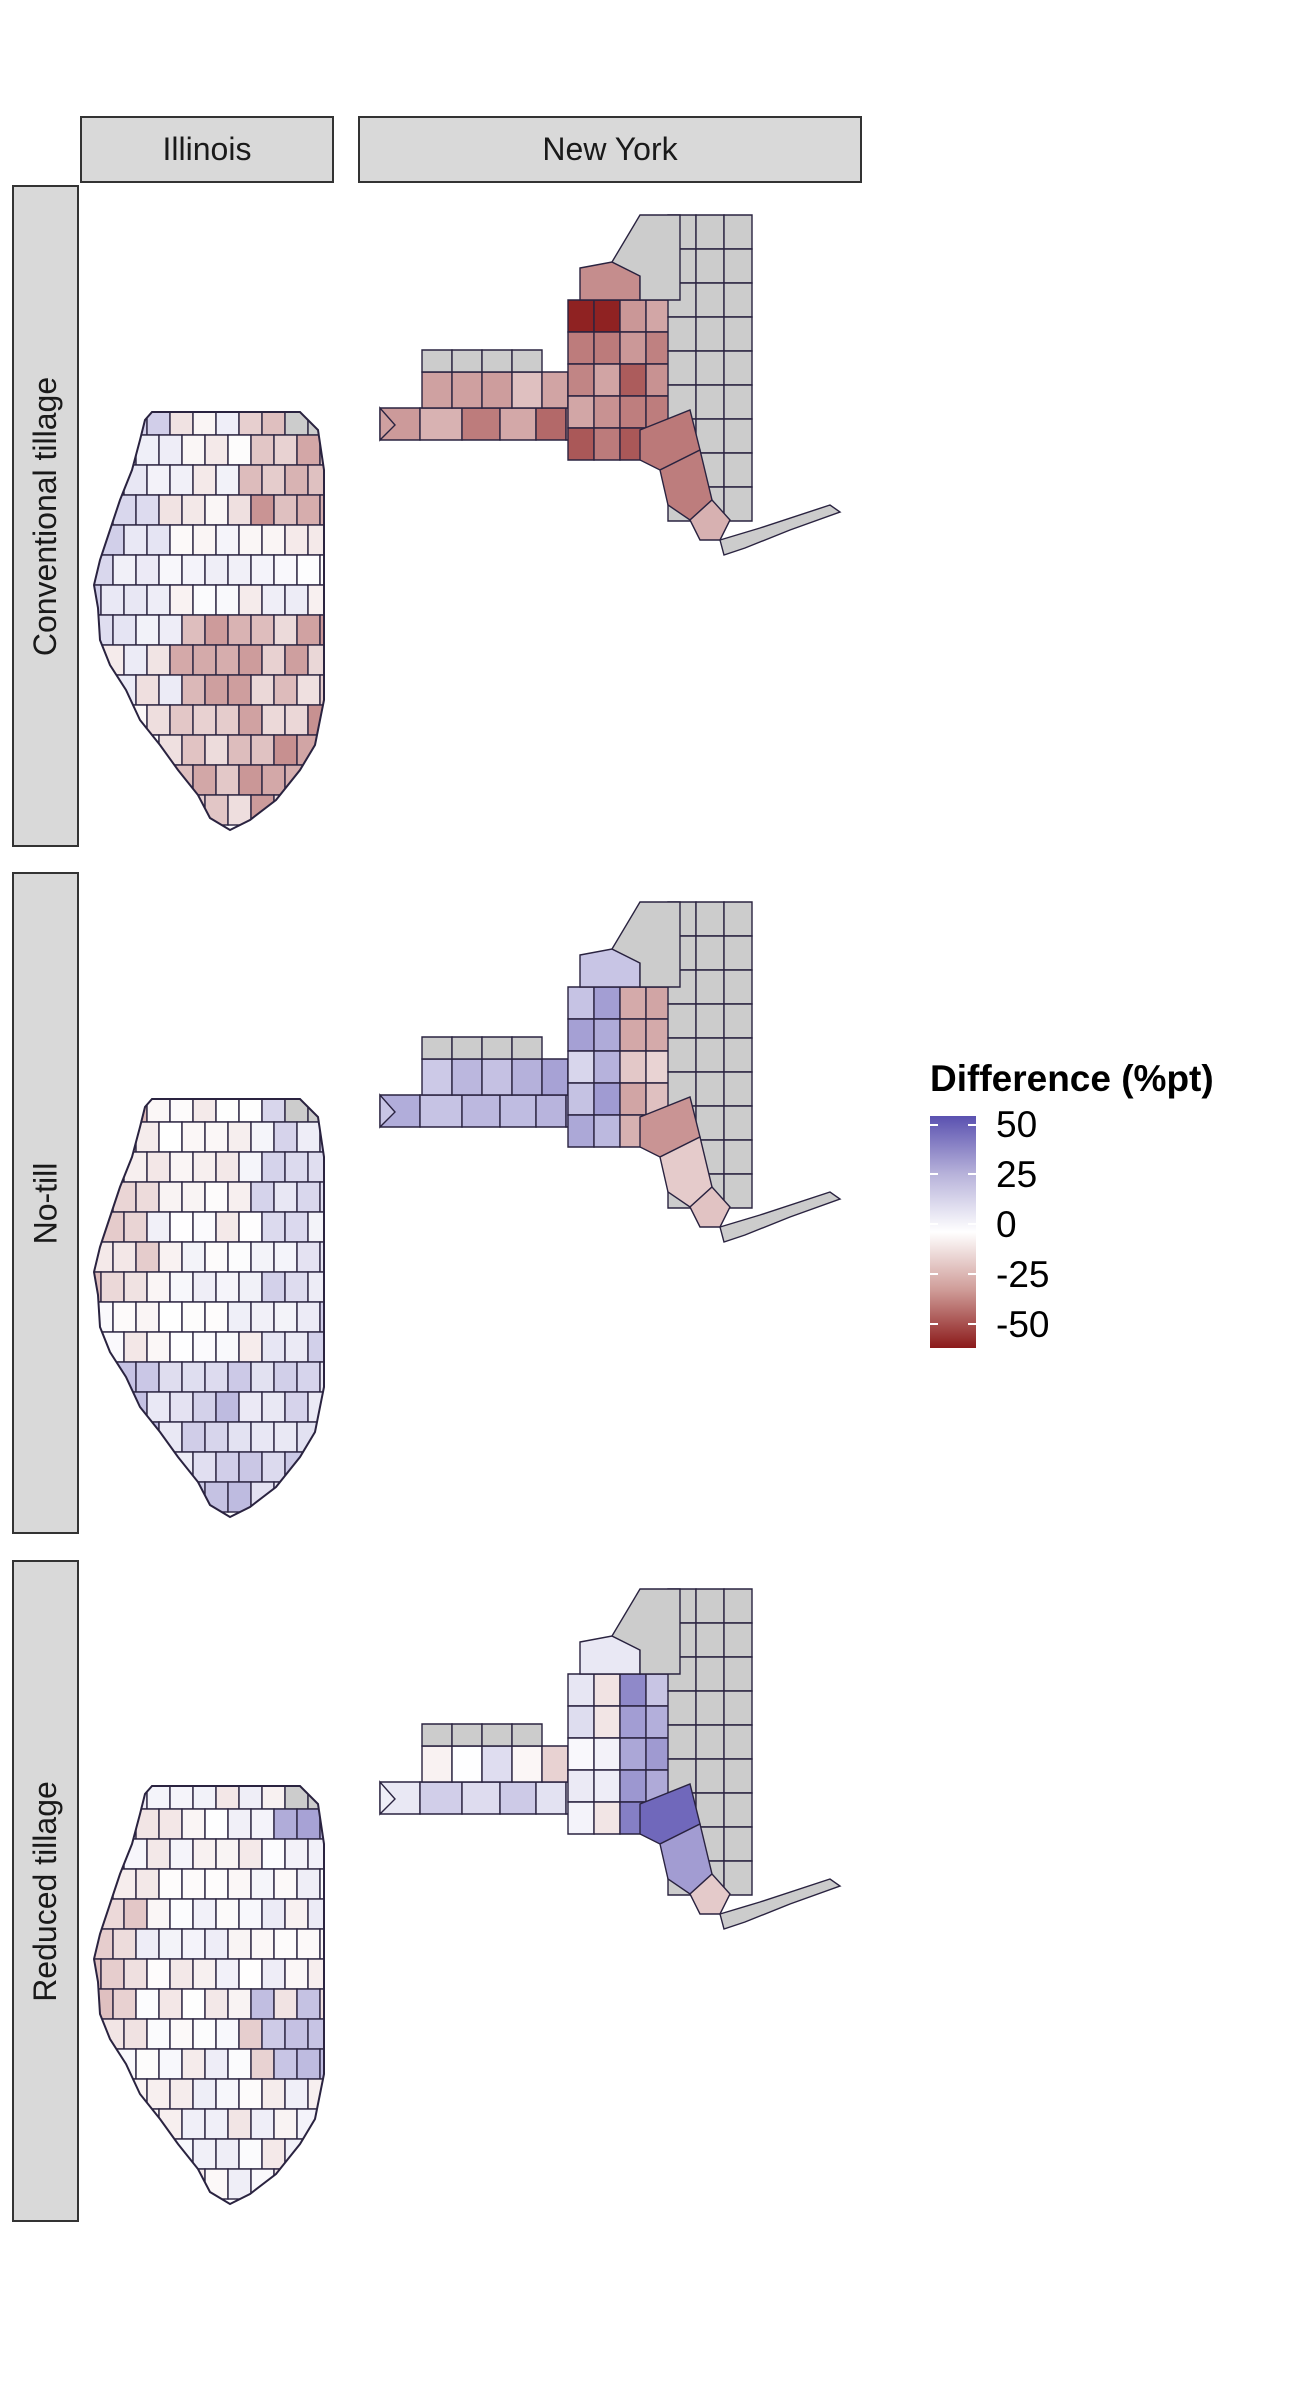 The height and width of the screenshot is (2400, 1290). What do you see at coordinates (207, 149) in the screenshot?
I see `strip-illinois-label: Illinois` at bounding box center [207, 149].